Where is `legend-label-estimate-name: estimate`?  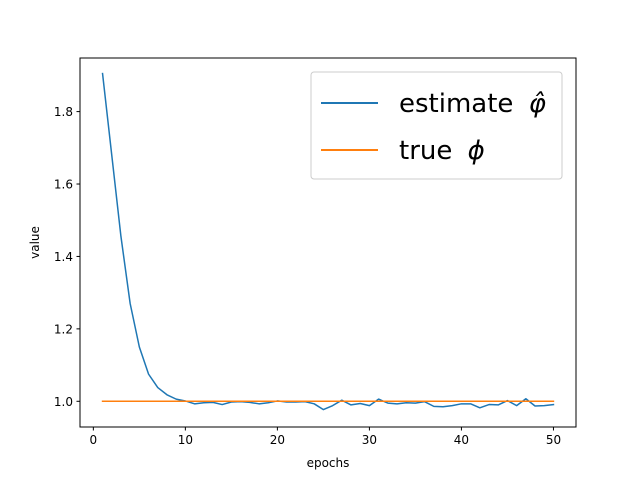 legend-label-estimate-name: estimate is located at coordinates (456, 104).